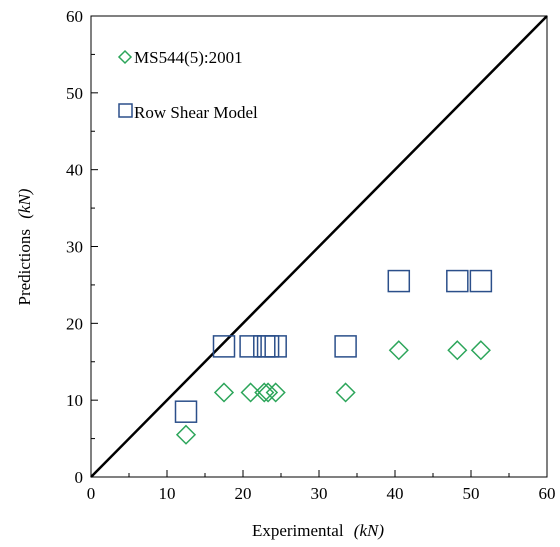  What do you see at coordinates (547, 493) in the screenshot?
I see `x-tick-label: 60` at bounding box center [547, 493].